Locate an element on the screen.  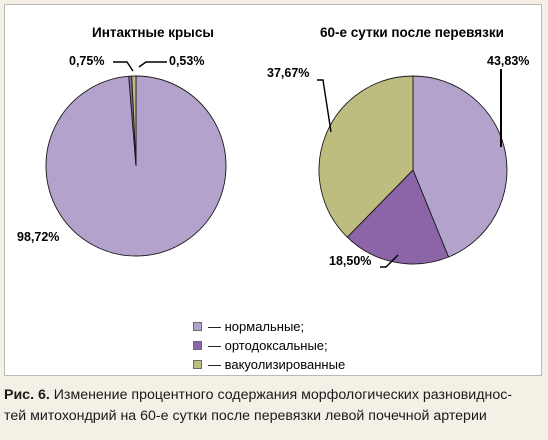
legend-item-vacuolized: — вакуолизированные is located at coordinates (269, 364).